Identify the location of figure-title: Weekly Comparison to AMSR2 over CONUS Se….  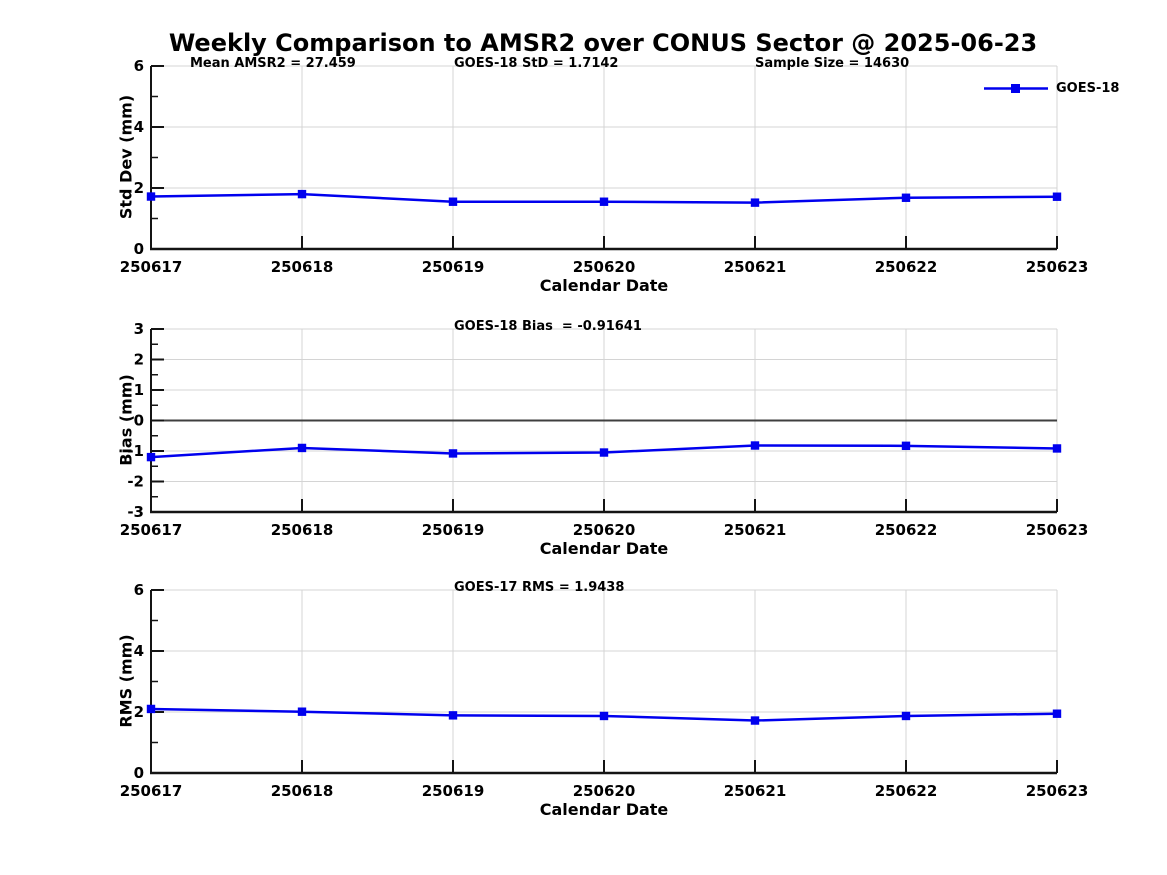
(603, 43).